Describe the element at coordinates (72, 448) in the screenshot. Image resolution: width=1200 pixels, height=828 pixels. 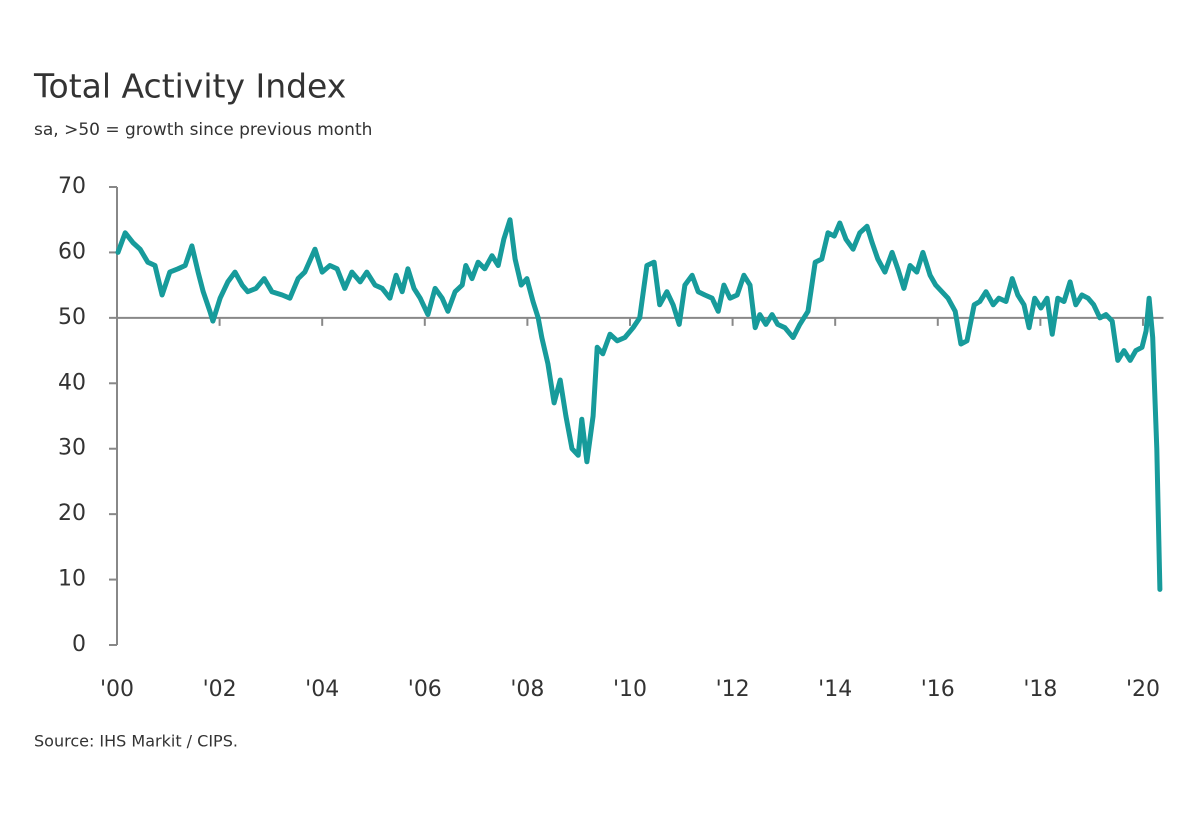
I see `y-tick-label: 30` at that location.